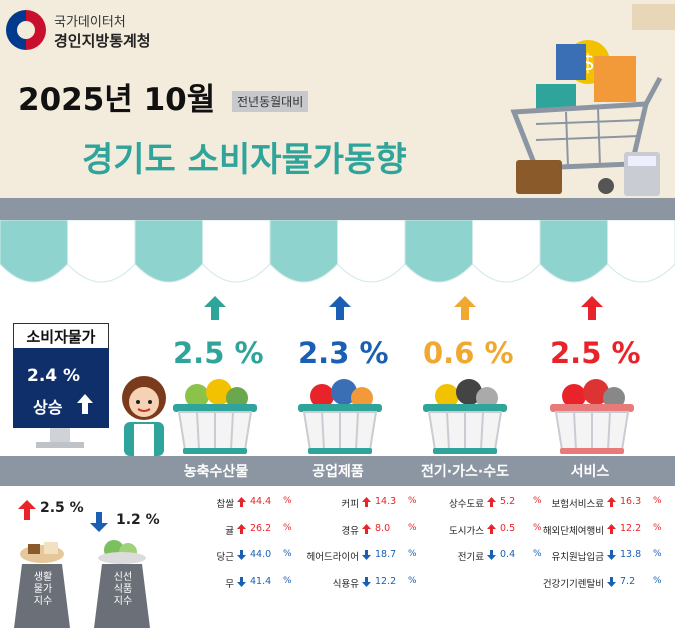 This screenshot has height=640, width=675. I want to click on item-value: 44.4, so click(261, 501).